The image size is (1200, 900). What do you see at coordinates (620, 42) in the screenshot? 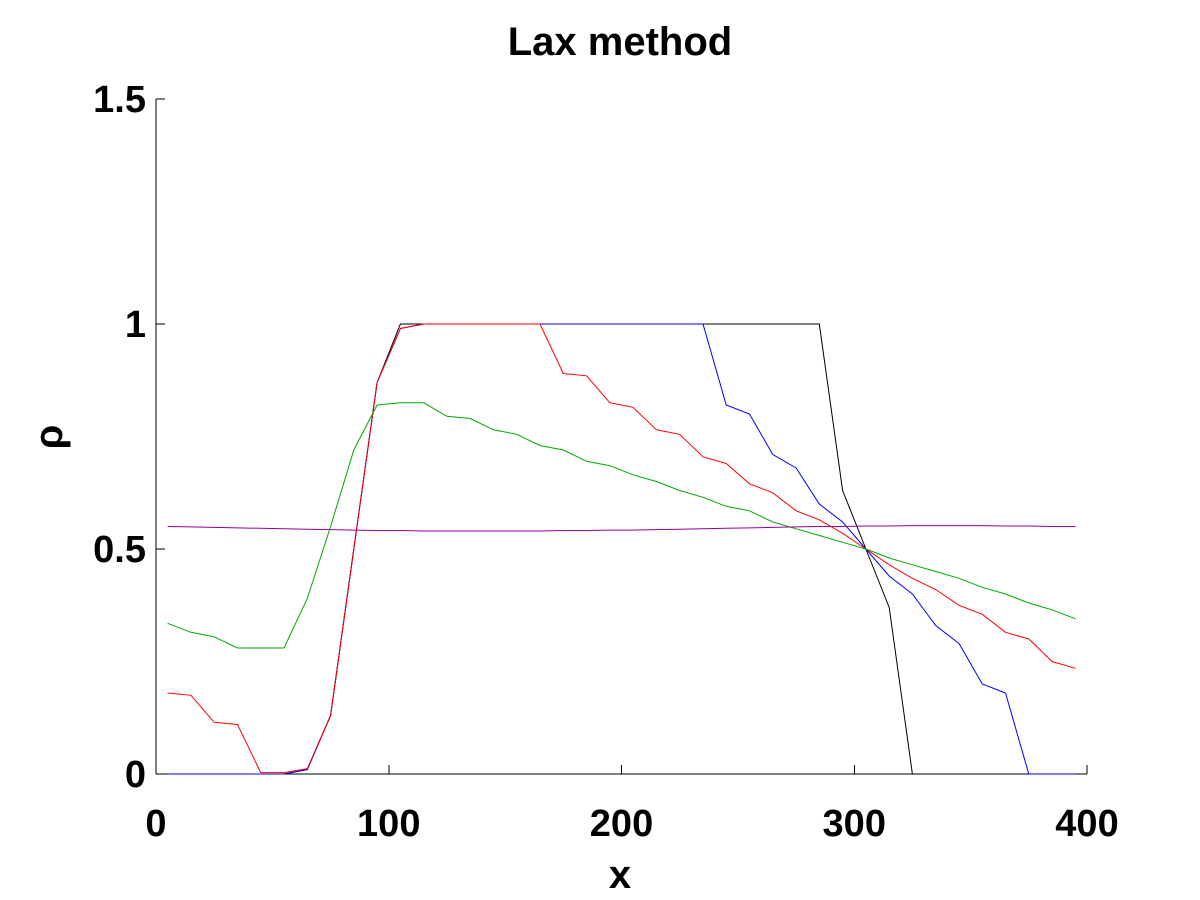
I see `chart-title: Lax method` at bounding box center [620, 42].